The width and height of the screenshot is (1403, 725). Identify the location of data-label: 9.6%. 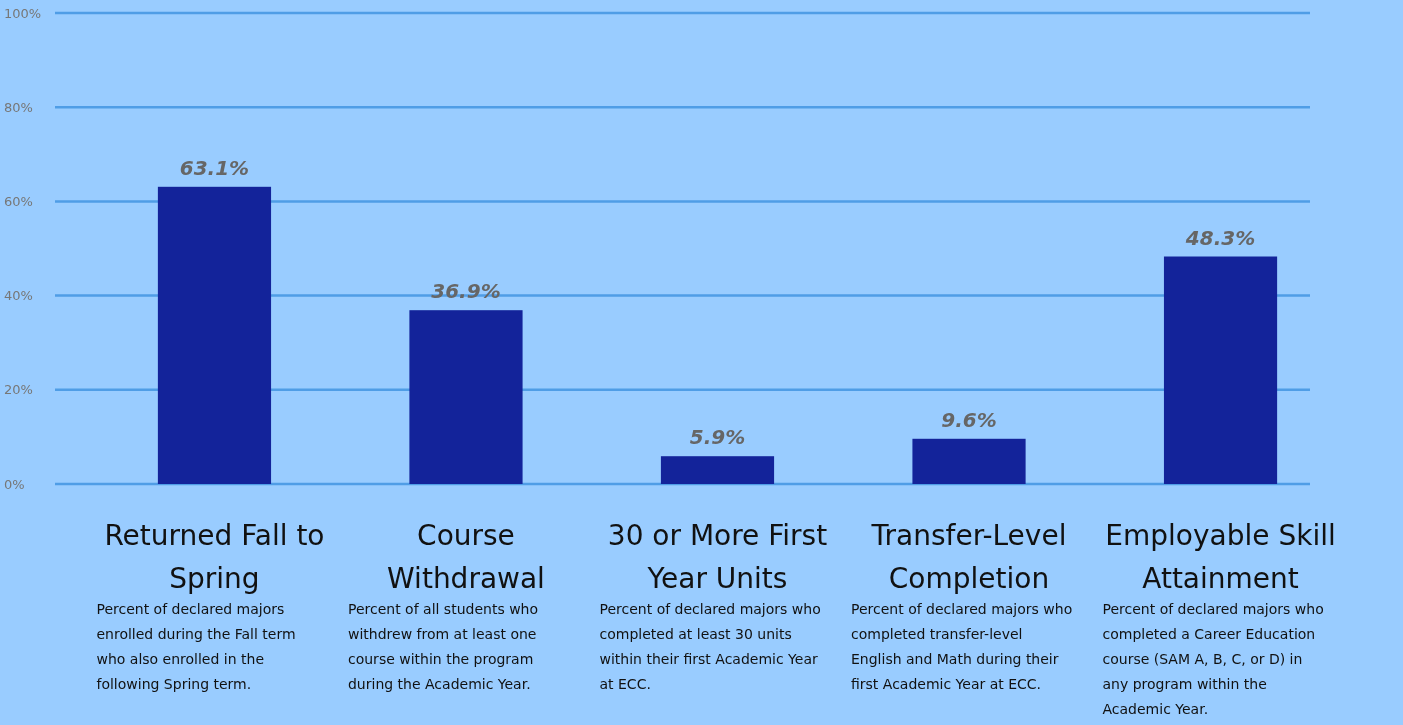
(969, 419).